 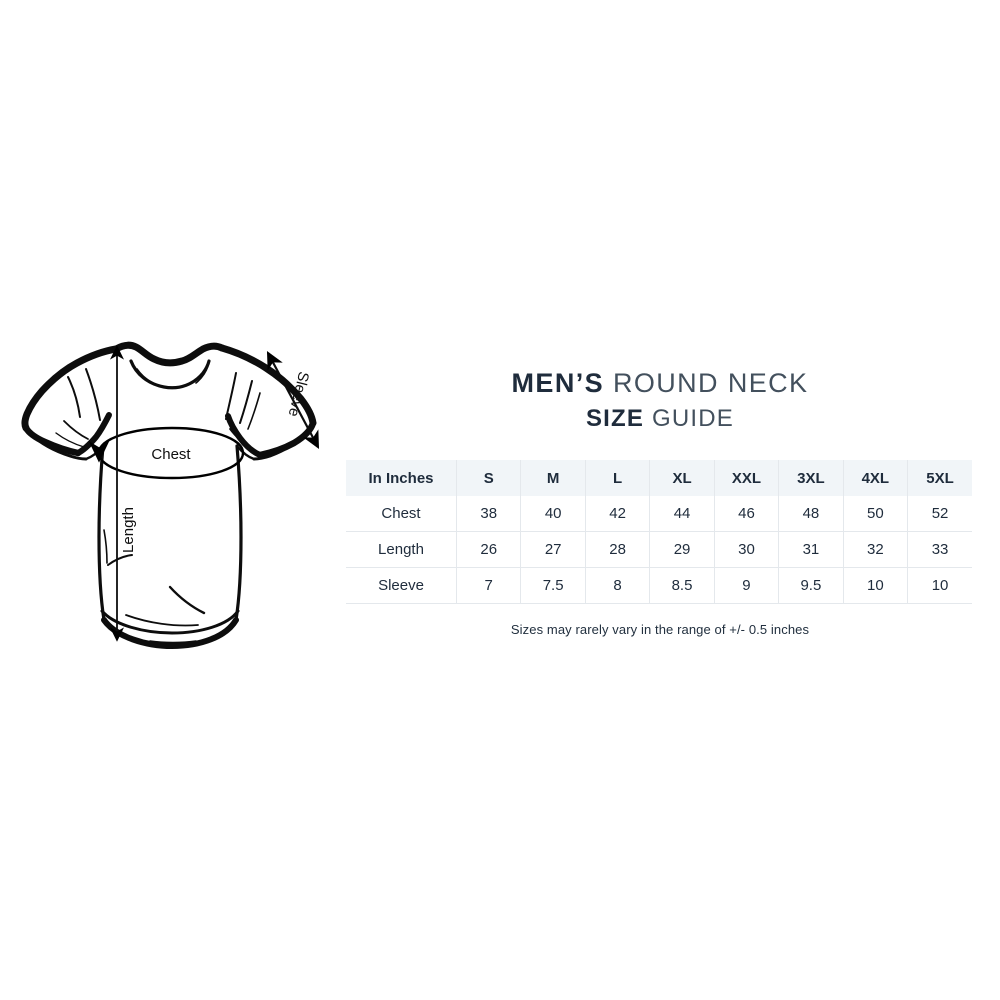 I want to click on cell-chest-xxl: 46, so click(x=747, y=514).